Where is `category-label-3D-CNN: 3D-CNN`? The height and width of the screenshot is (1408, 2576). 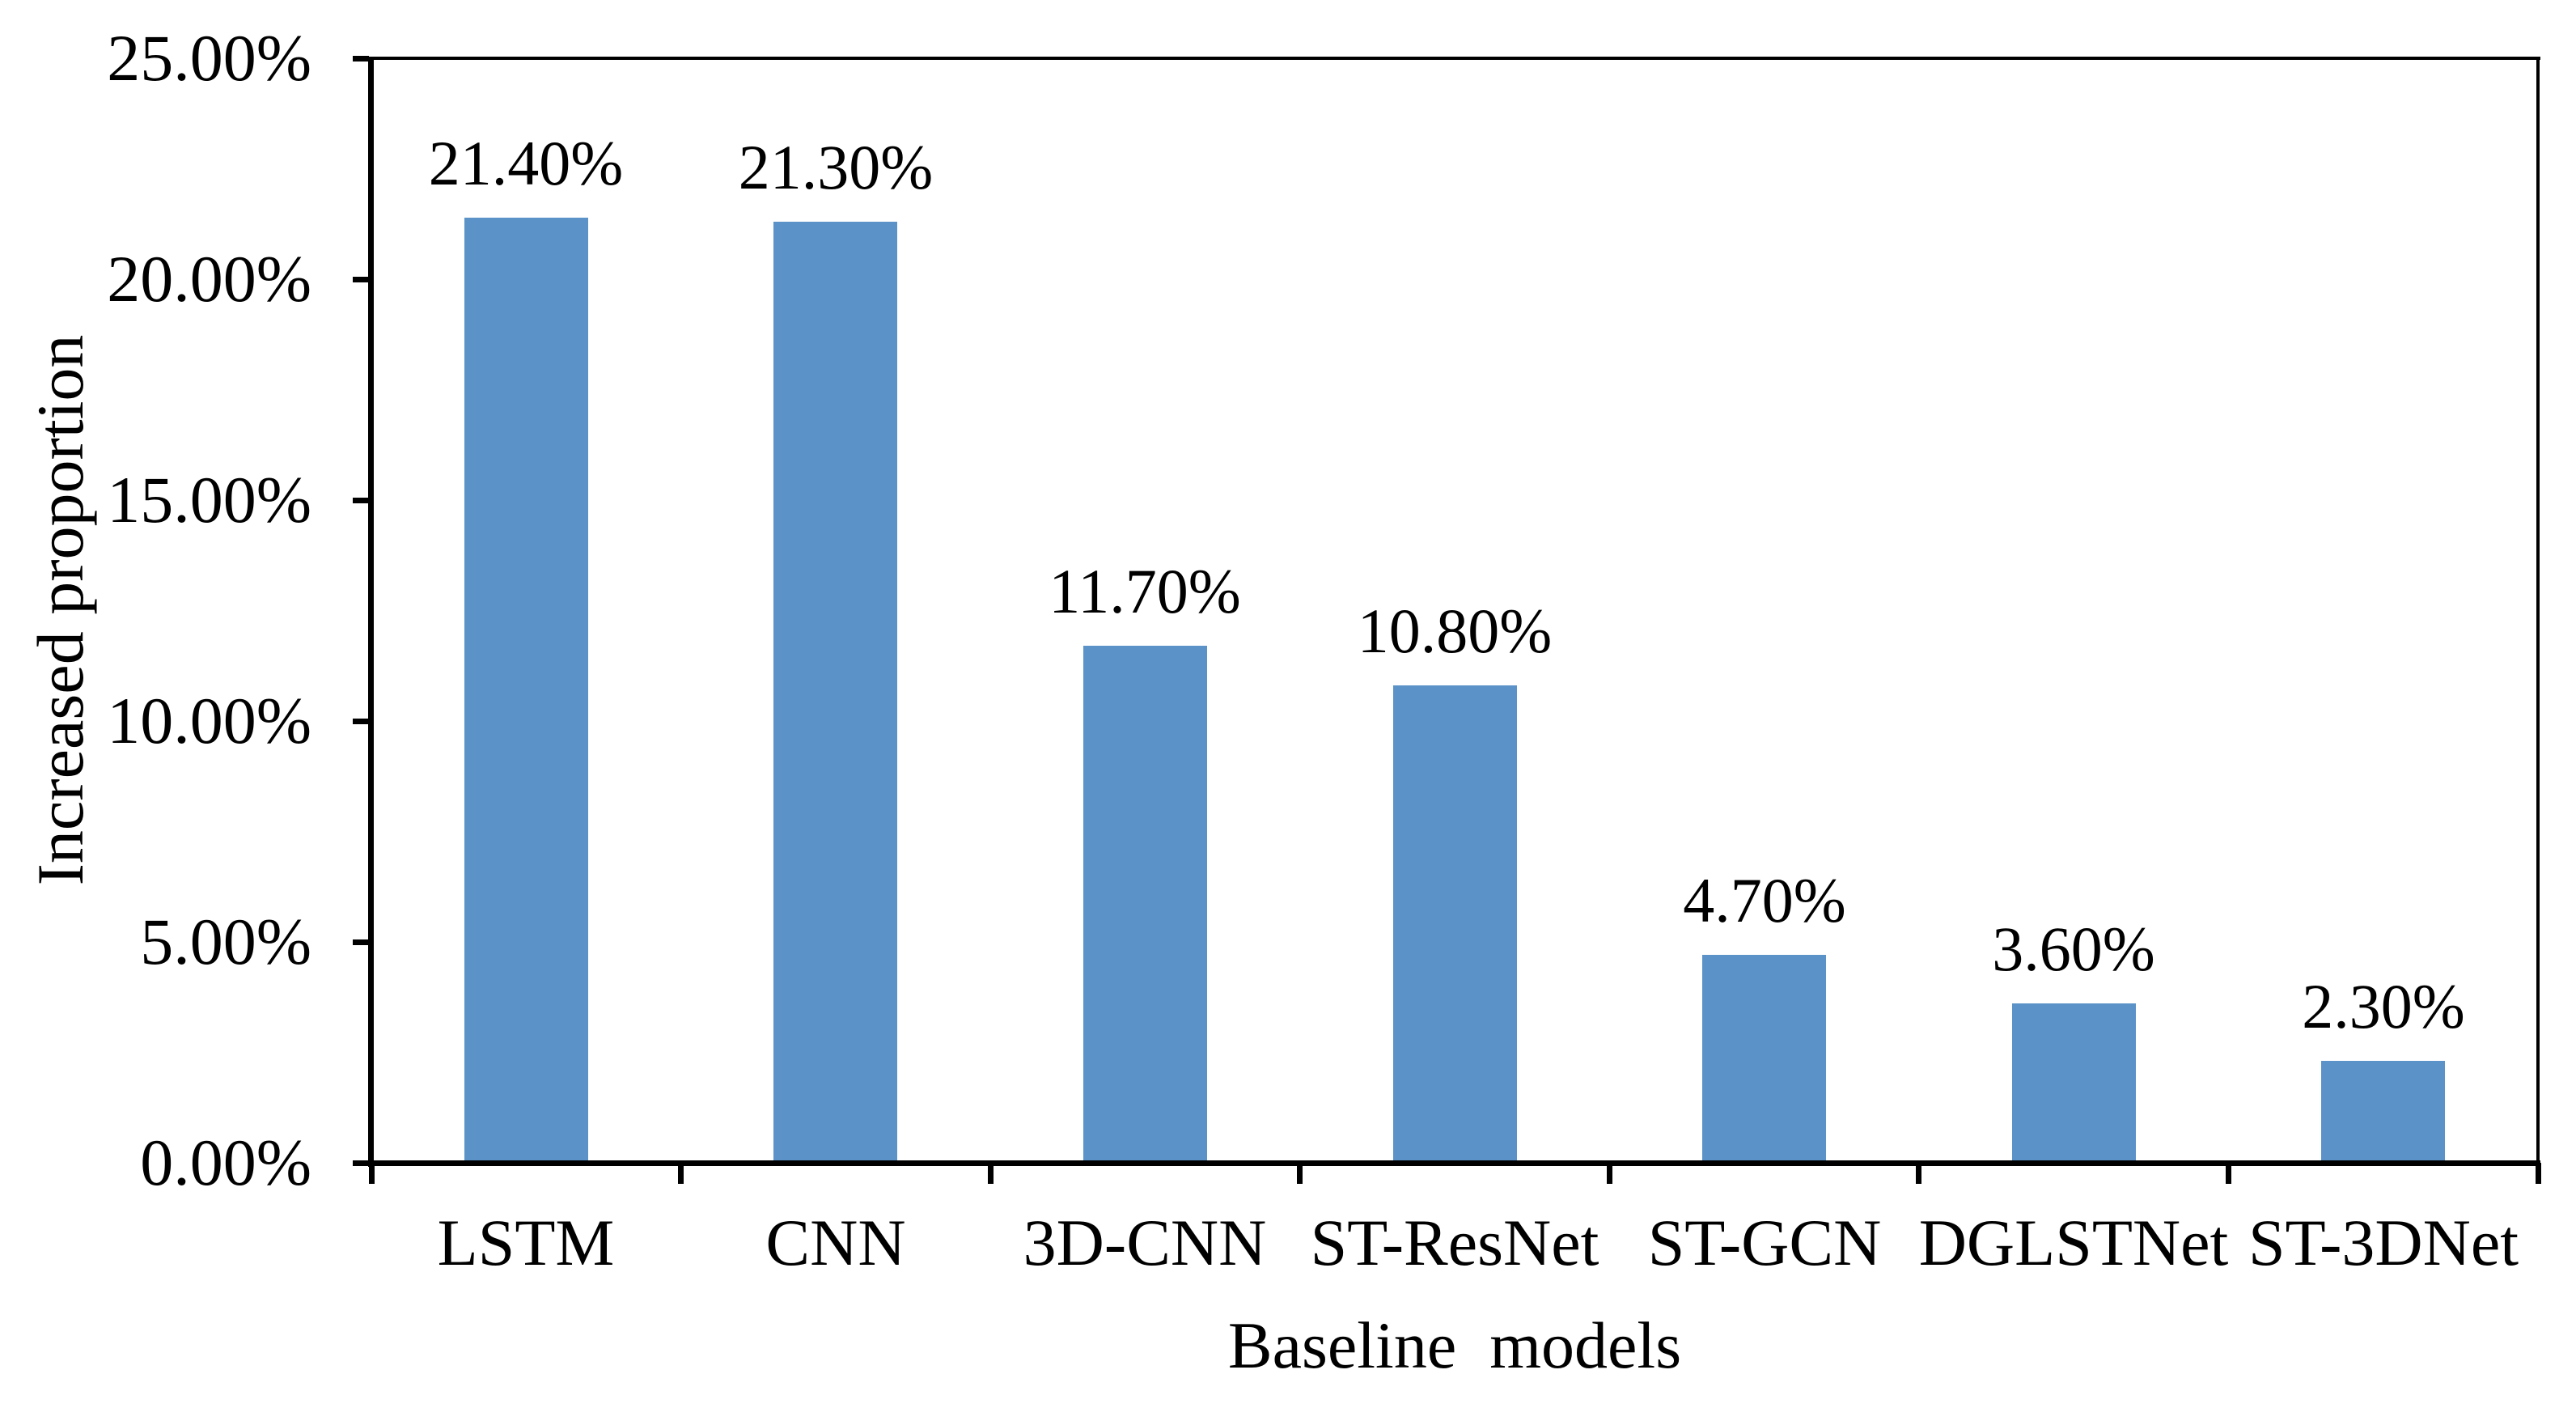
category-label-3D-CNN: 3D-CNN is located at coordinates (1145, 1242).